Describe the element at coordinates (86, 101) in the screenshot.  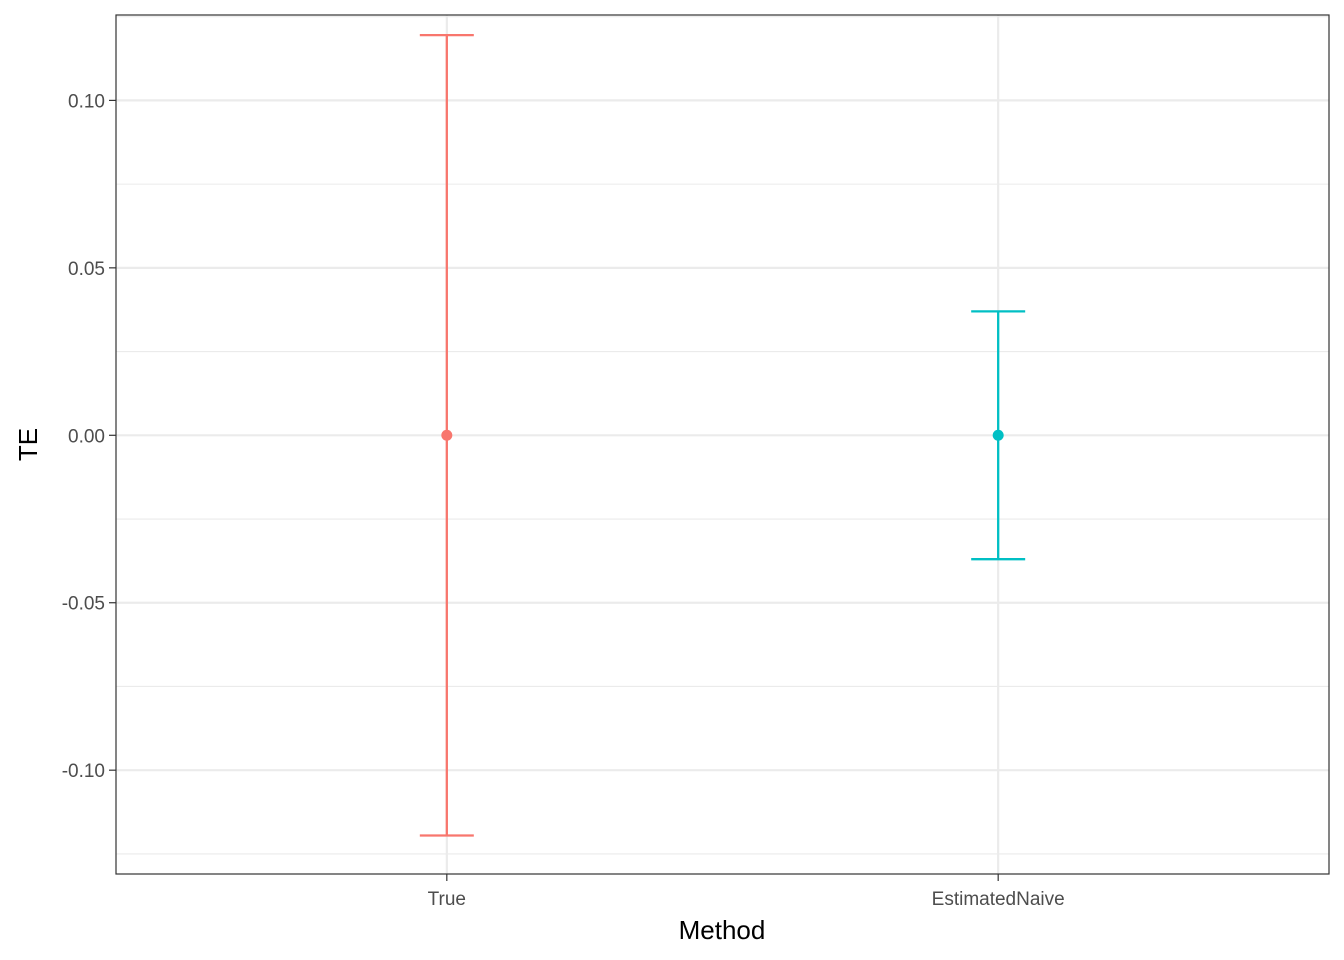
I see `y-tick-label: 0.10` at that location.